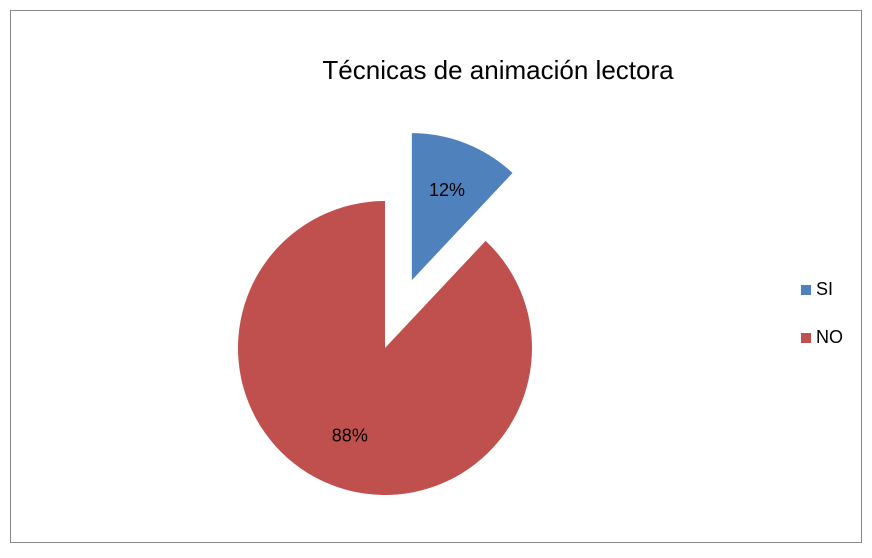 This screenshot has height=558, width=872. What do you see at coordinates (498, 70) in the screenshot?
I see `chart-title: Técnicas de animación lectora` at bounding box center [498, 70].